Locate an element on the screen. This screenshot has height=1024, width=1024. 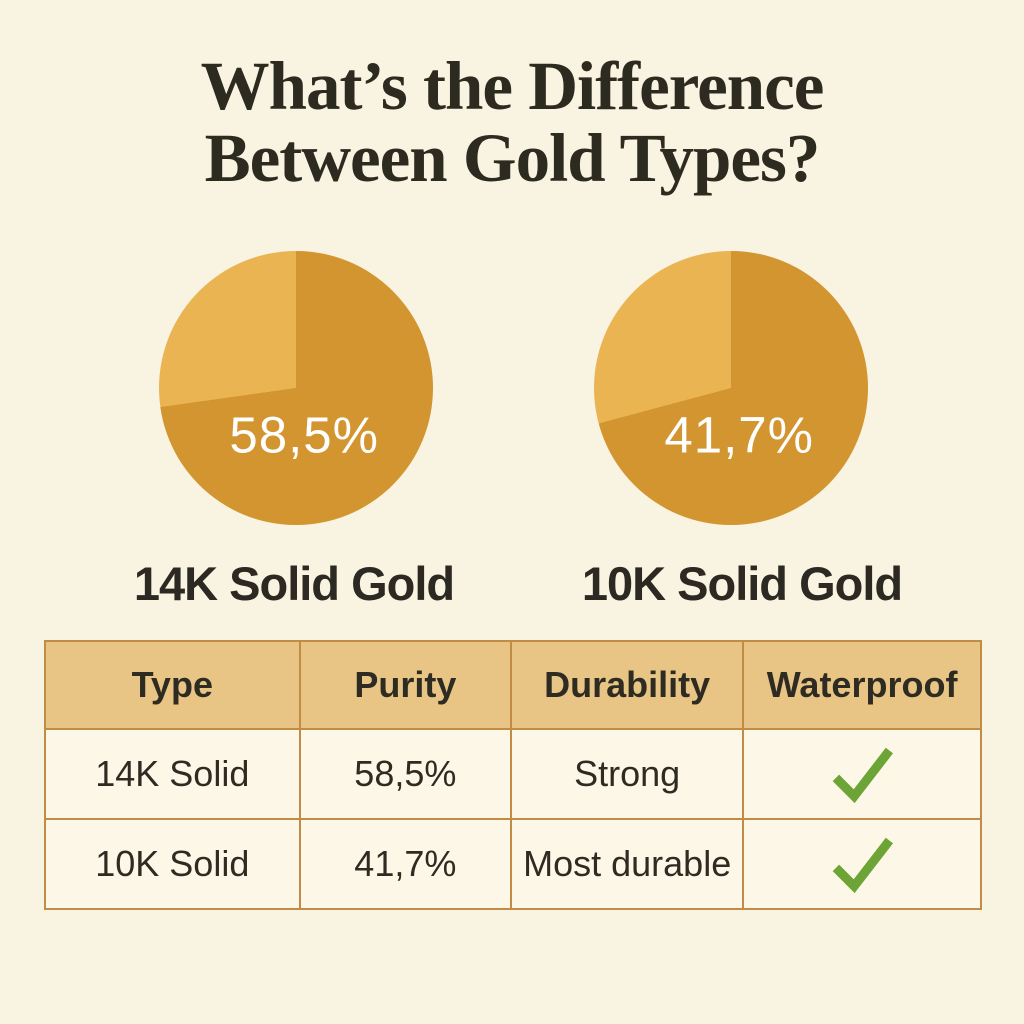
pie-caption-14k: 14K Solid Gold is located at coordinates (294, 583).